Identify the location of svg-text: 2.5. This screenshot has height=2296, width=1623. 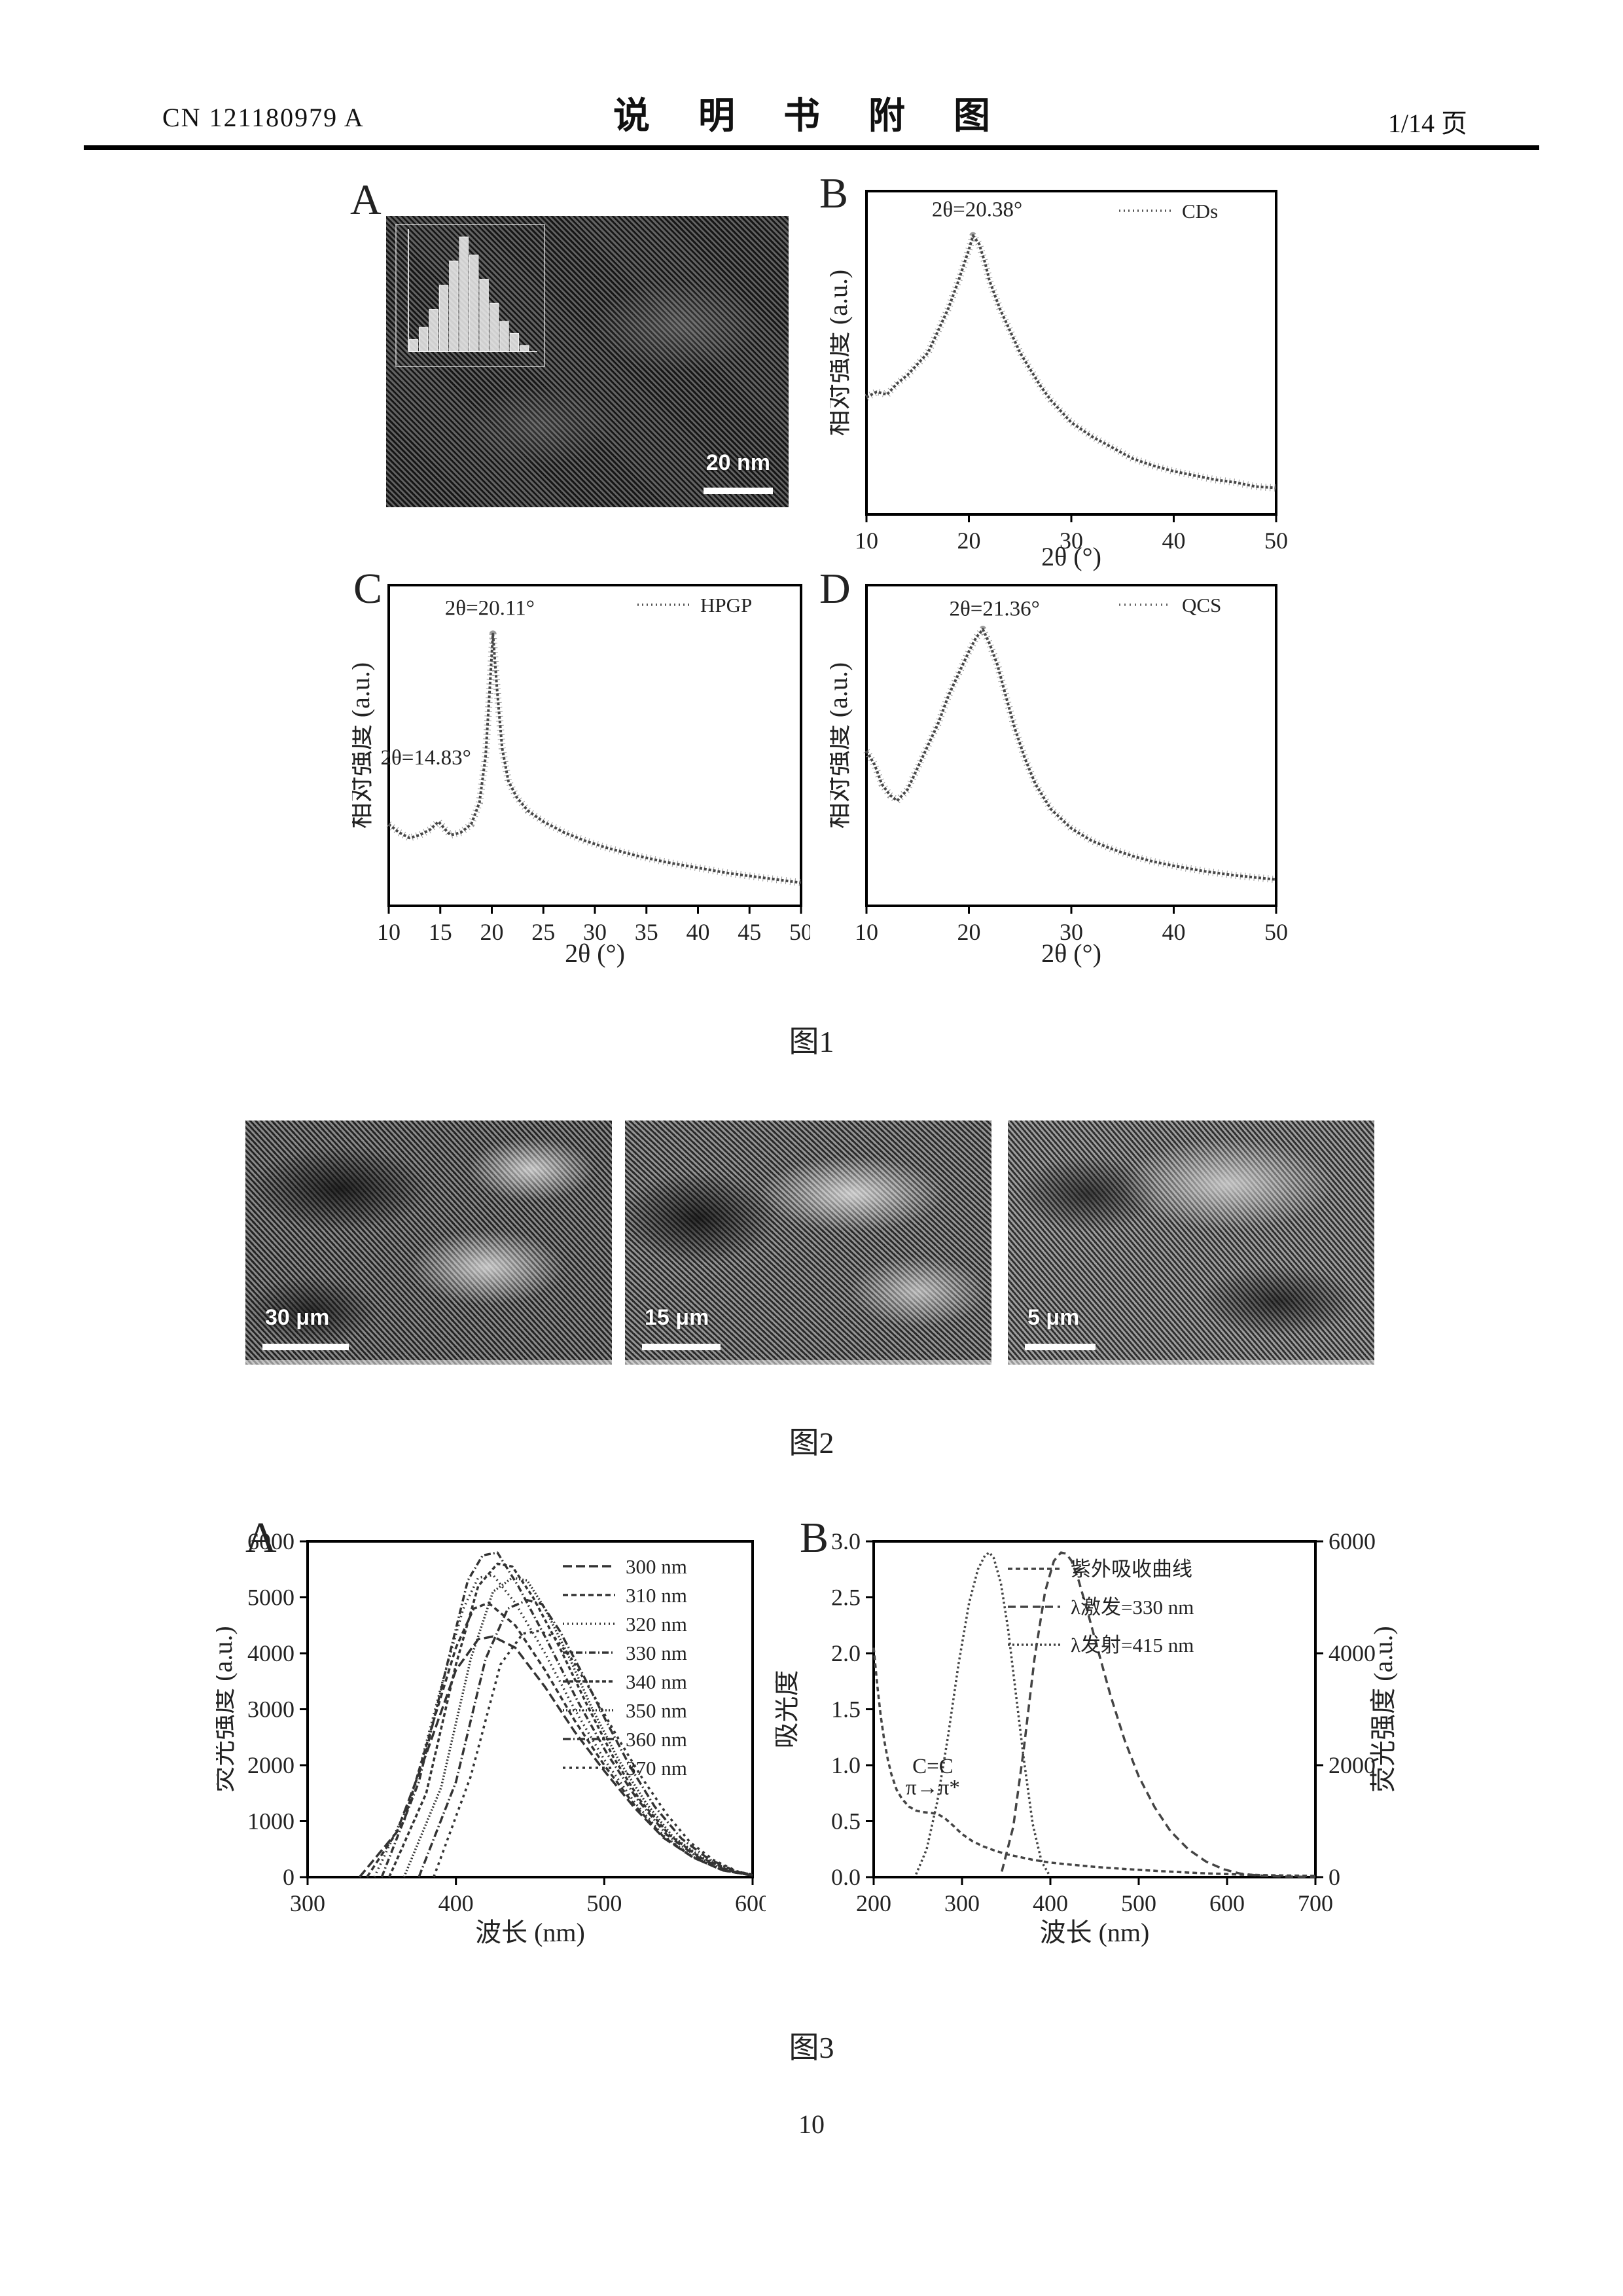
(846, 1598).